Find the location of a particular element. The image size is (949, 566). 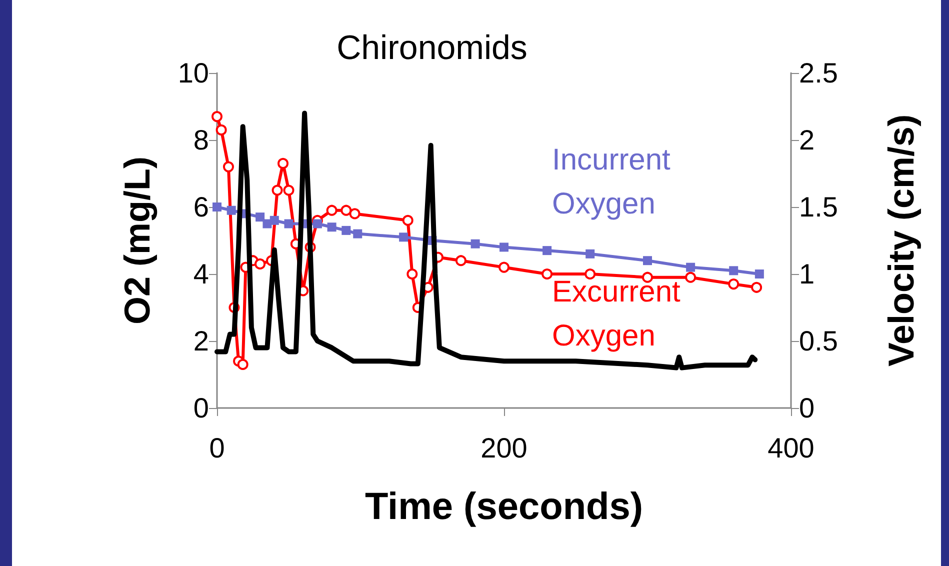

x-axis-title: Time (seconds) is located at coordinates (504, 507).